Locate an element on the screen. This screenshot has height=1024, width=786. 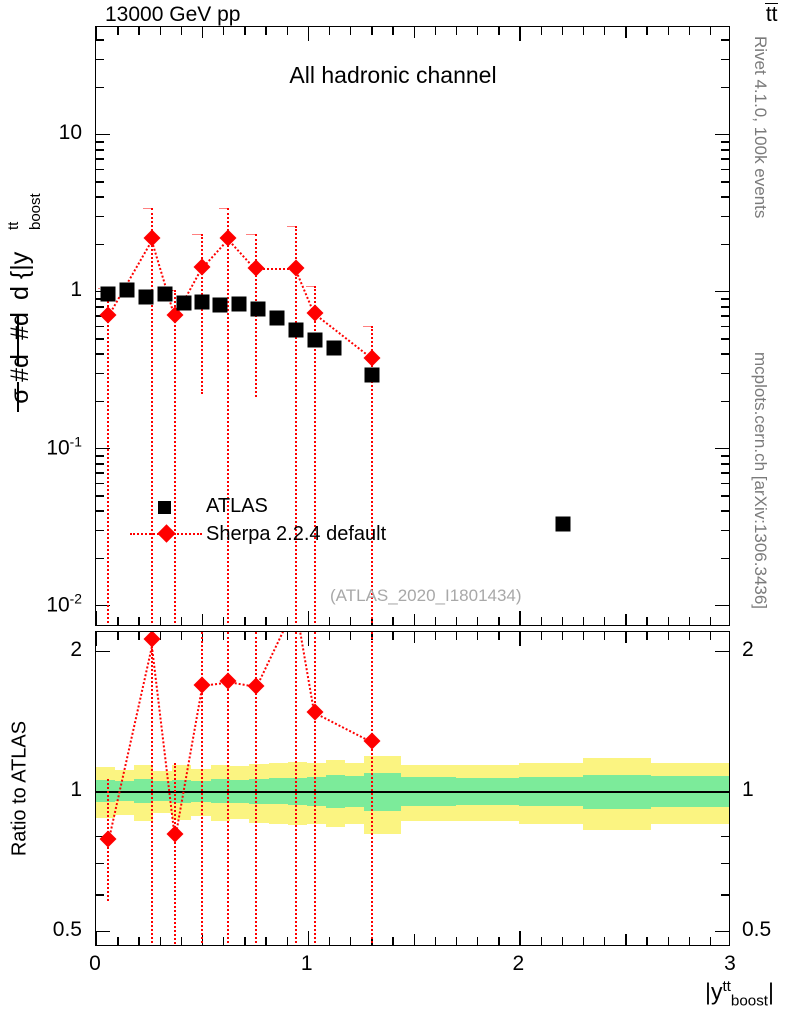
ratio-yaxis-title-wrap: Ratio to ATLAS is located at coordinates (20, 788).